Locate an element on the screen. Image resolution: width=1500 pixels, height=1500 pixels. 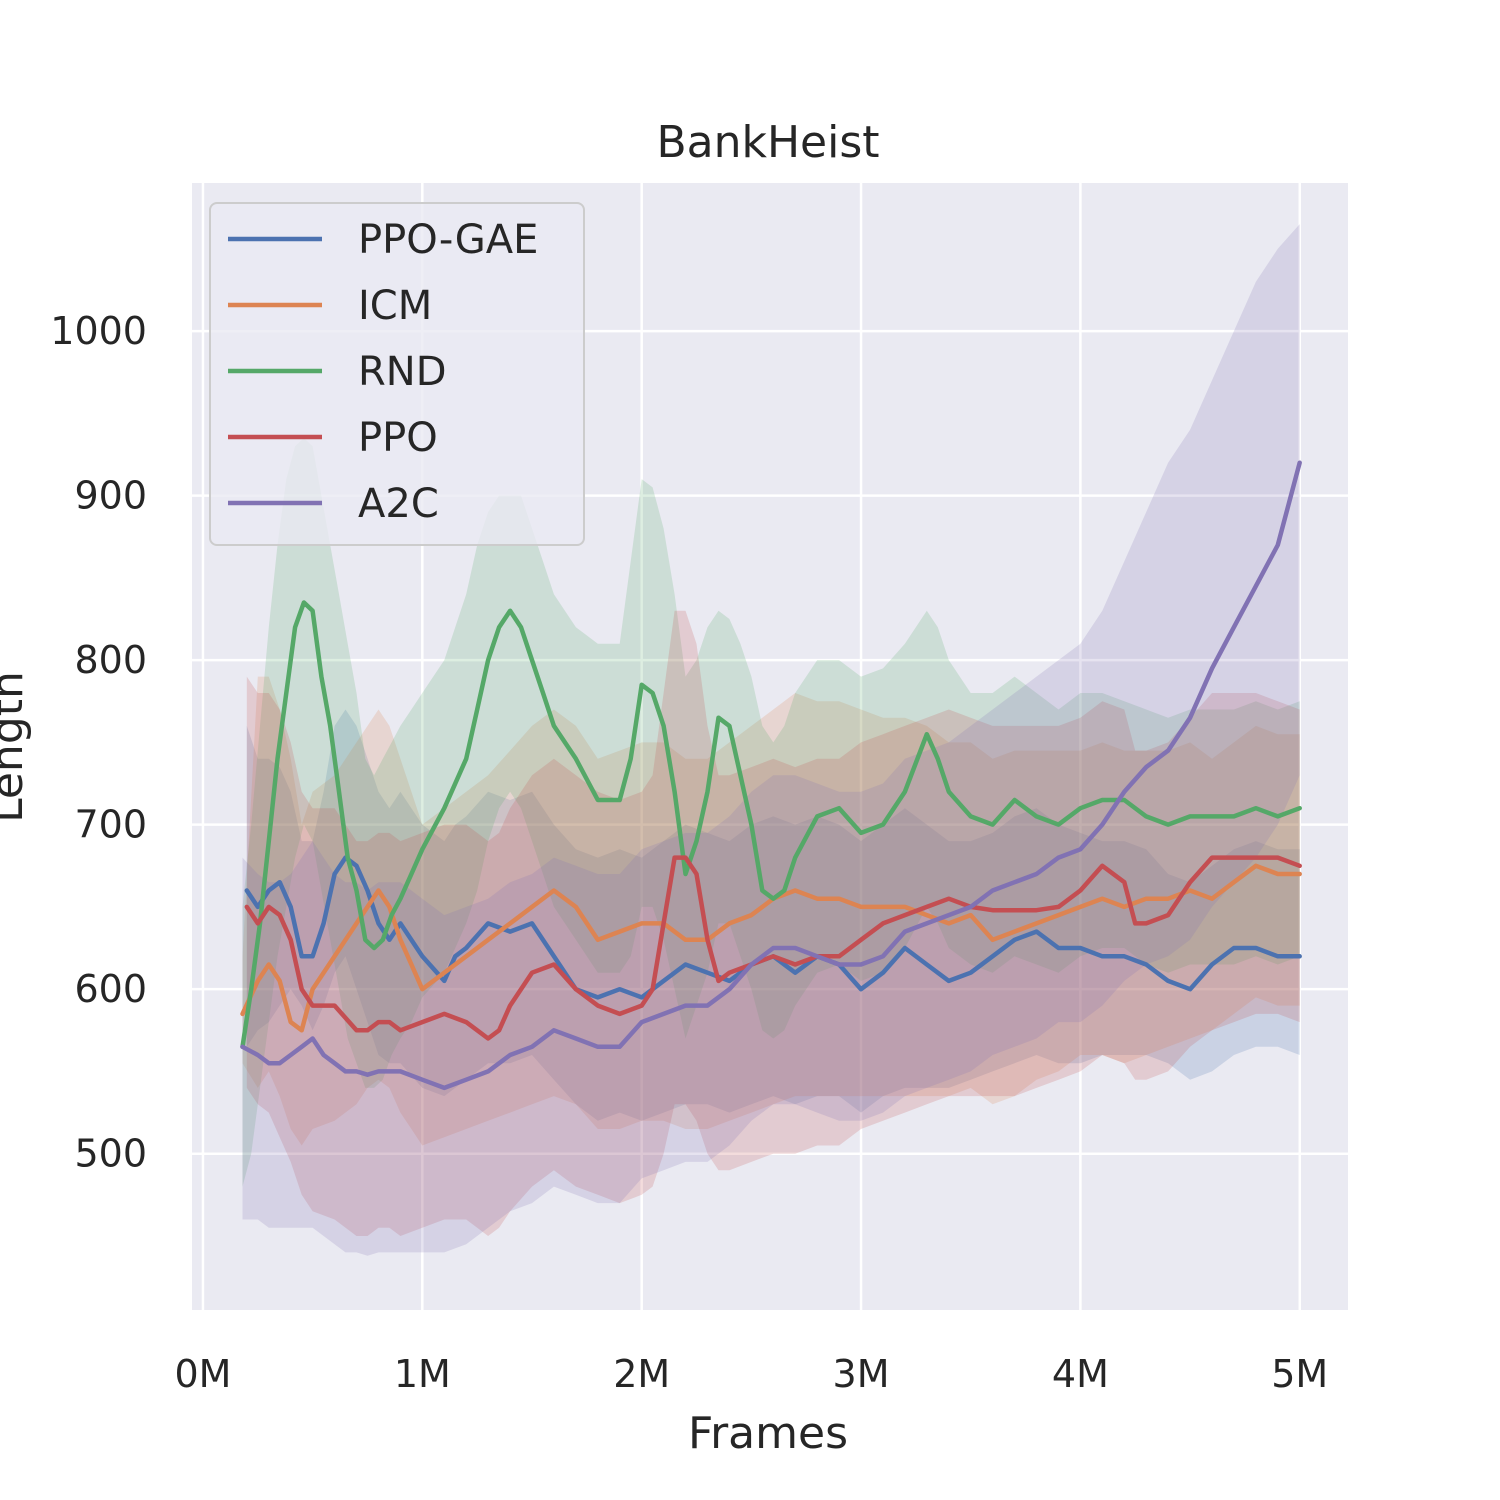
x-tick-labels: 0M 1M 2M 3M 4M 5M is located at coordinates (751, 1374).